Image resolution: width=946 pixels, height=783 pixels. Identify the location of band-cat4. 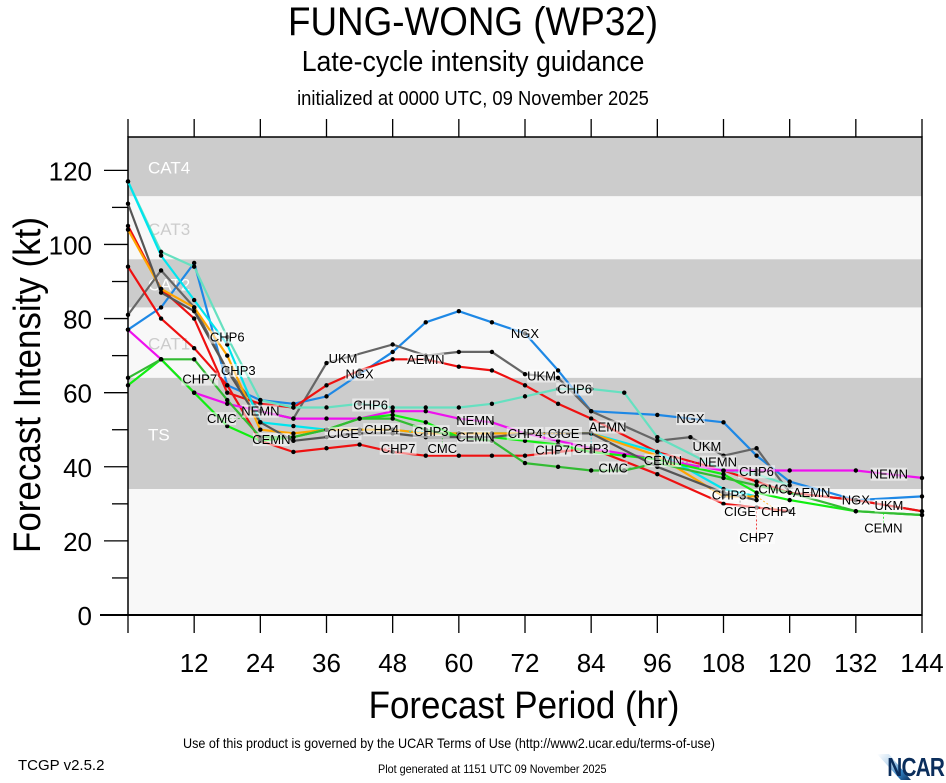
(525, 167).